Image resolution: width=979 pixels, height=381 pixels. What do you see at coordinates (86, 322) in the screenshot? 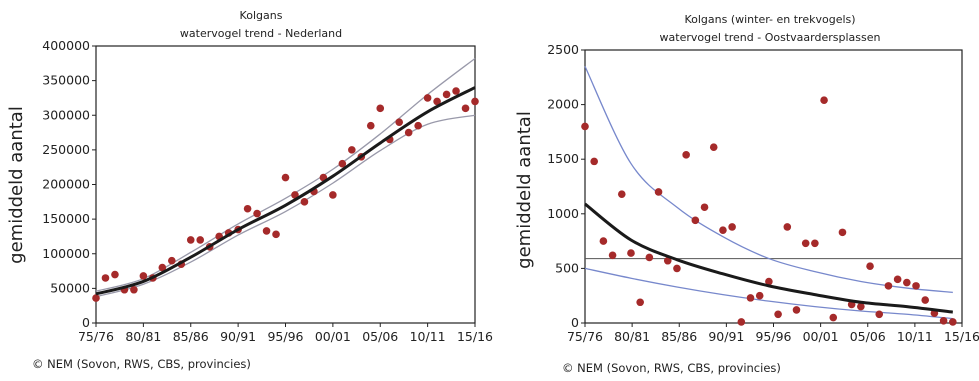
I see `chart1-ytick-label: 0` at bounding box center [86, 322].